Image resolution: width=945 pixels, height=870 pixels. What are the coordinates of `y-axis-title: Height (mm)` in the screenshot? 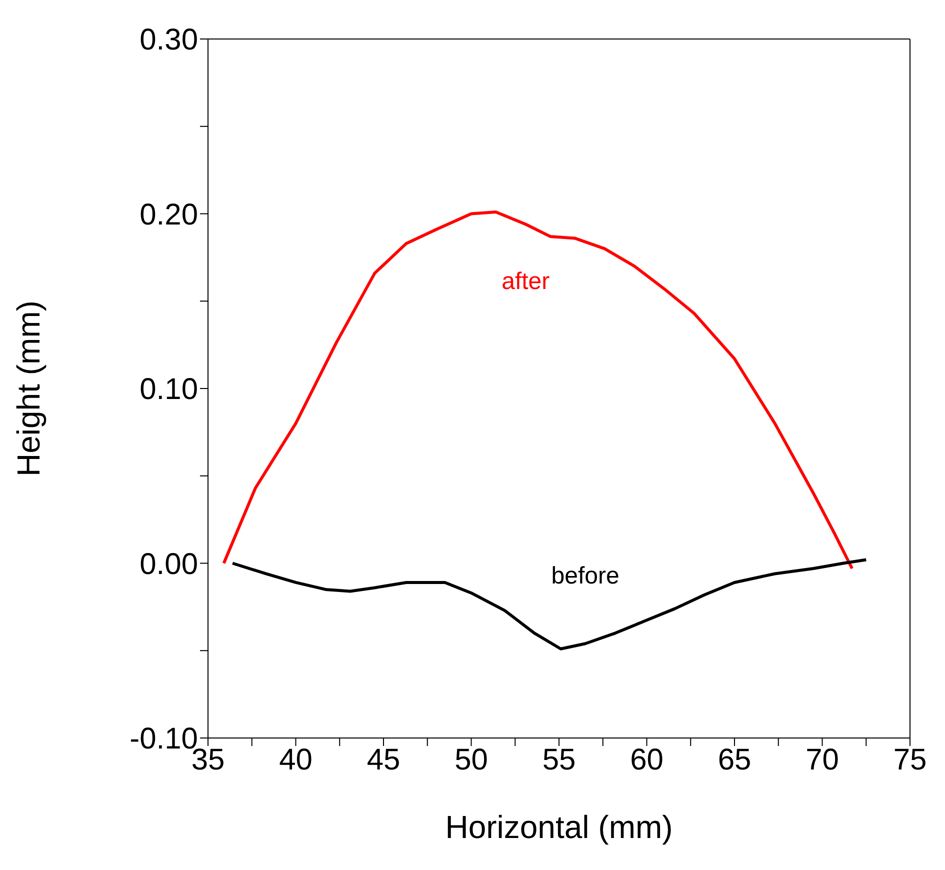 It's located at (28, 388).